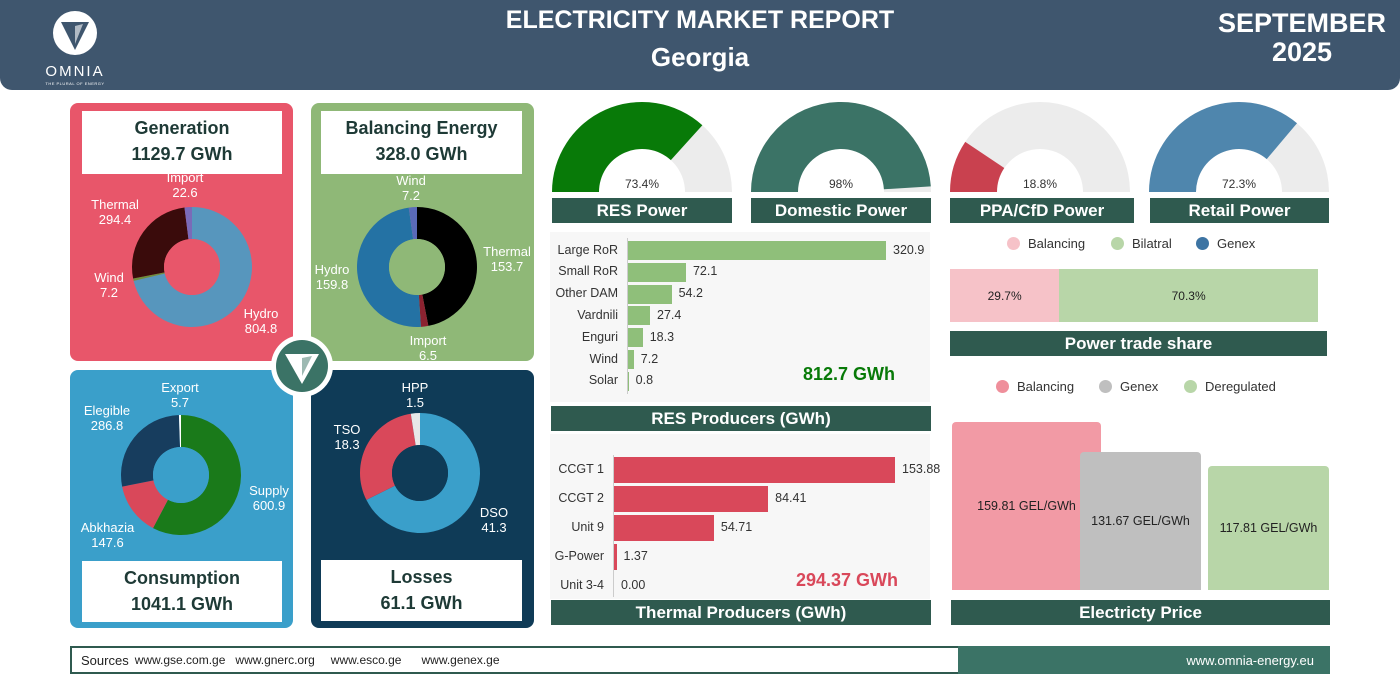 The height and width of the screenshot is (700, 1400). I want to click on trade-share-bar: 29.7% 70.3%, so click(1134, 295).